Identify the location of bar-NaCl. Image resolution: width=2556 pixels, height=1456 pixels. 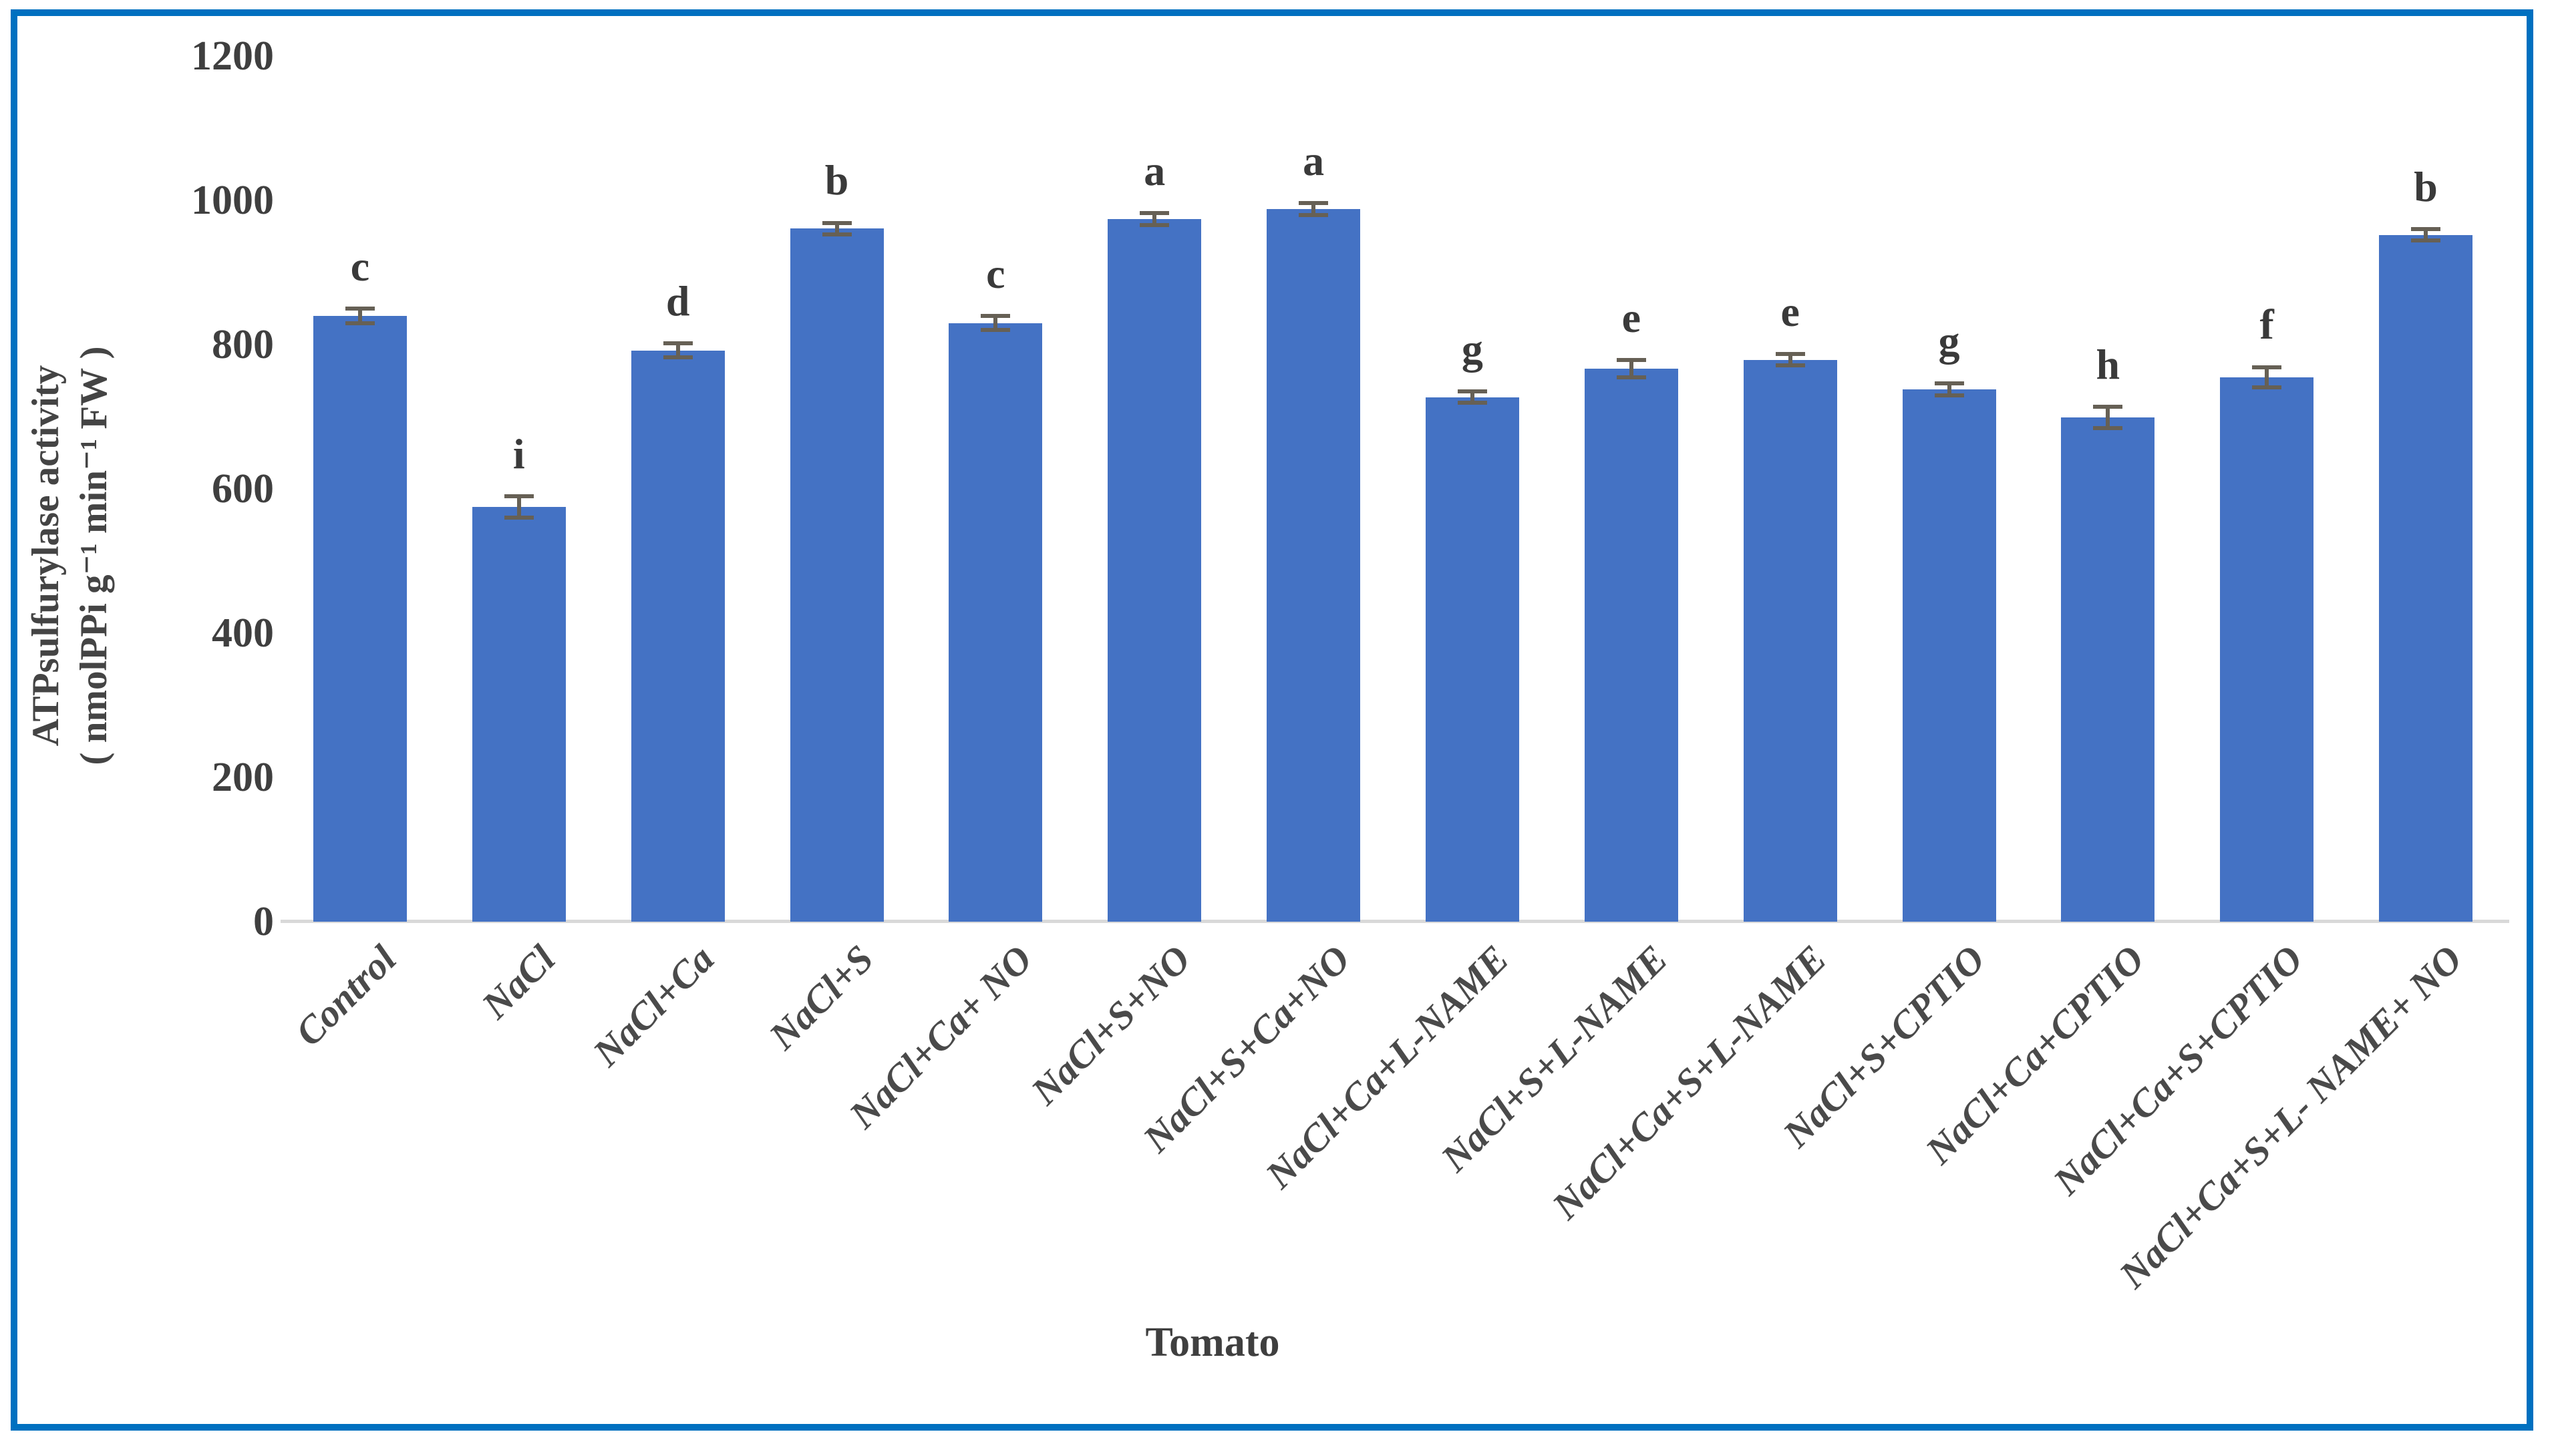
(519, 708).